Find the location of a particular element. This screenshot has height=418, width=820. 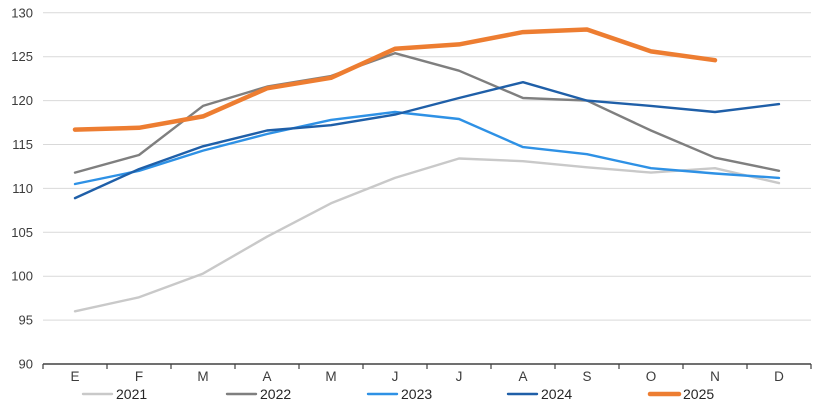

y-axis-label-130: 130 is located at coordinates (22, 12).